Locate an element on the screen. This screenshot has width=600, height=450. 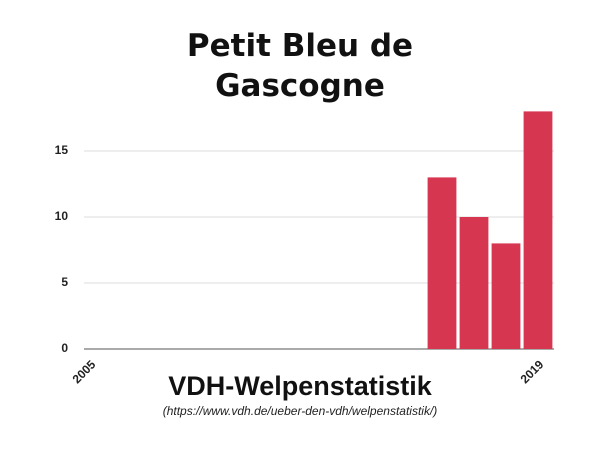
y-tick-label: 5 is located at coordinates (64, 282).